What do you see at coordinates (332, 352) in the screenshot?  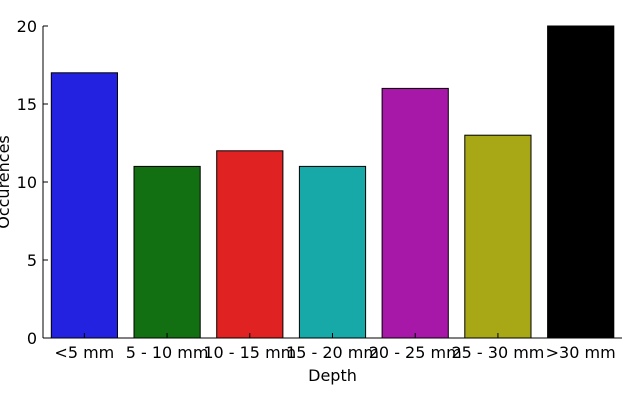 I see `x-tick-label: 15 - 20 mm` at bounding box center [332, 352].